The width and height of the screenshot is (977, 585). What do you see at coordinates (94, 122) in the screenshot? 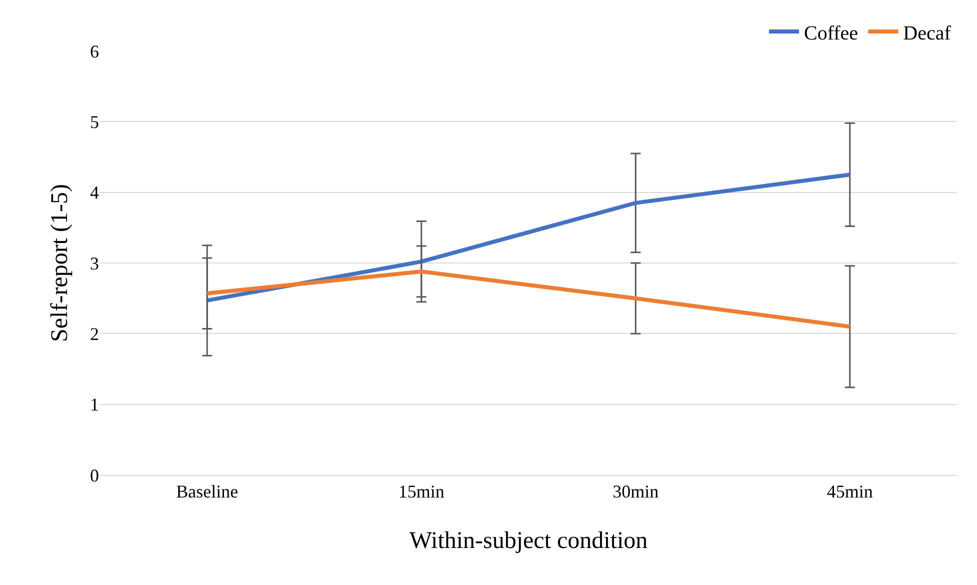
I see `y-tick-label: 5` at bounding box center [94, 122].